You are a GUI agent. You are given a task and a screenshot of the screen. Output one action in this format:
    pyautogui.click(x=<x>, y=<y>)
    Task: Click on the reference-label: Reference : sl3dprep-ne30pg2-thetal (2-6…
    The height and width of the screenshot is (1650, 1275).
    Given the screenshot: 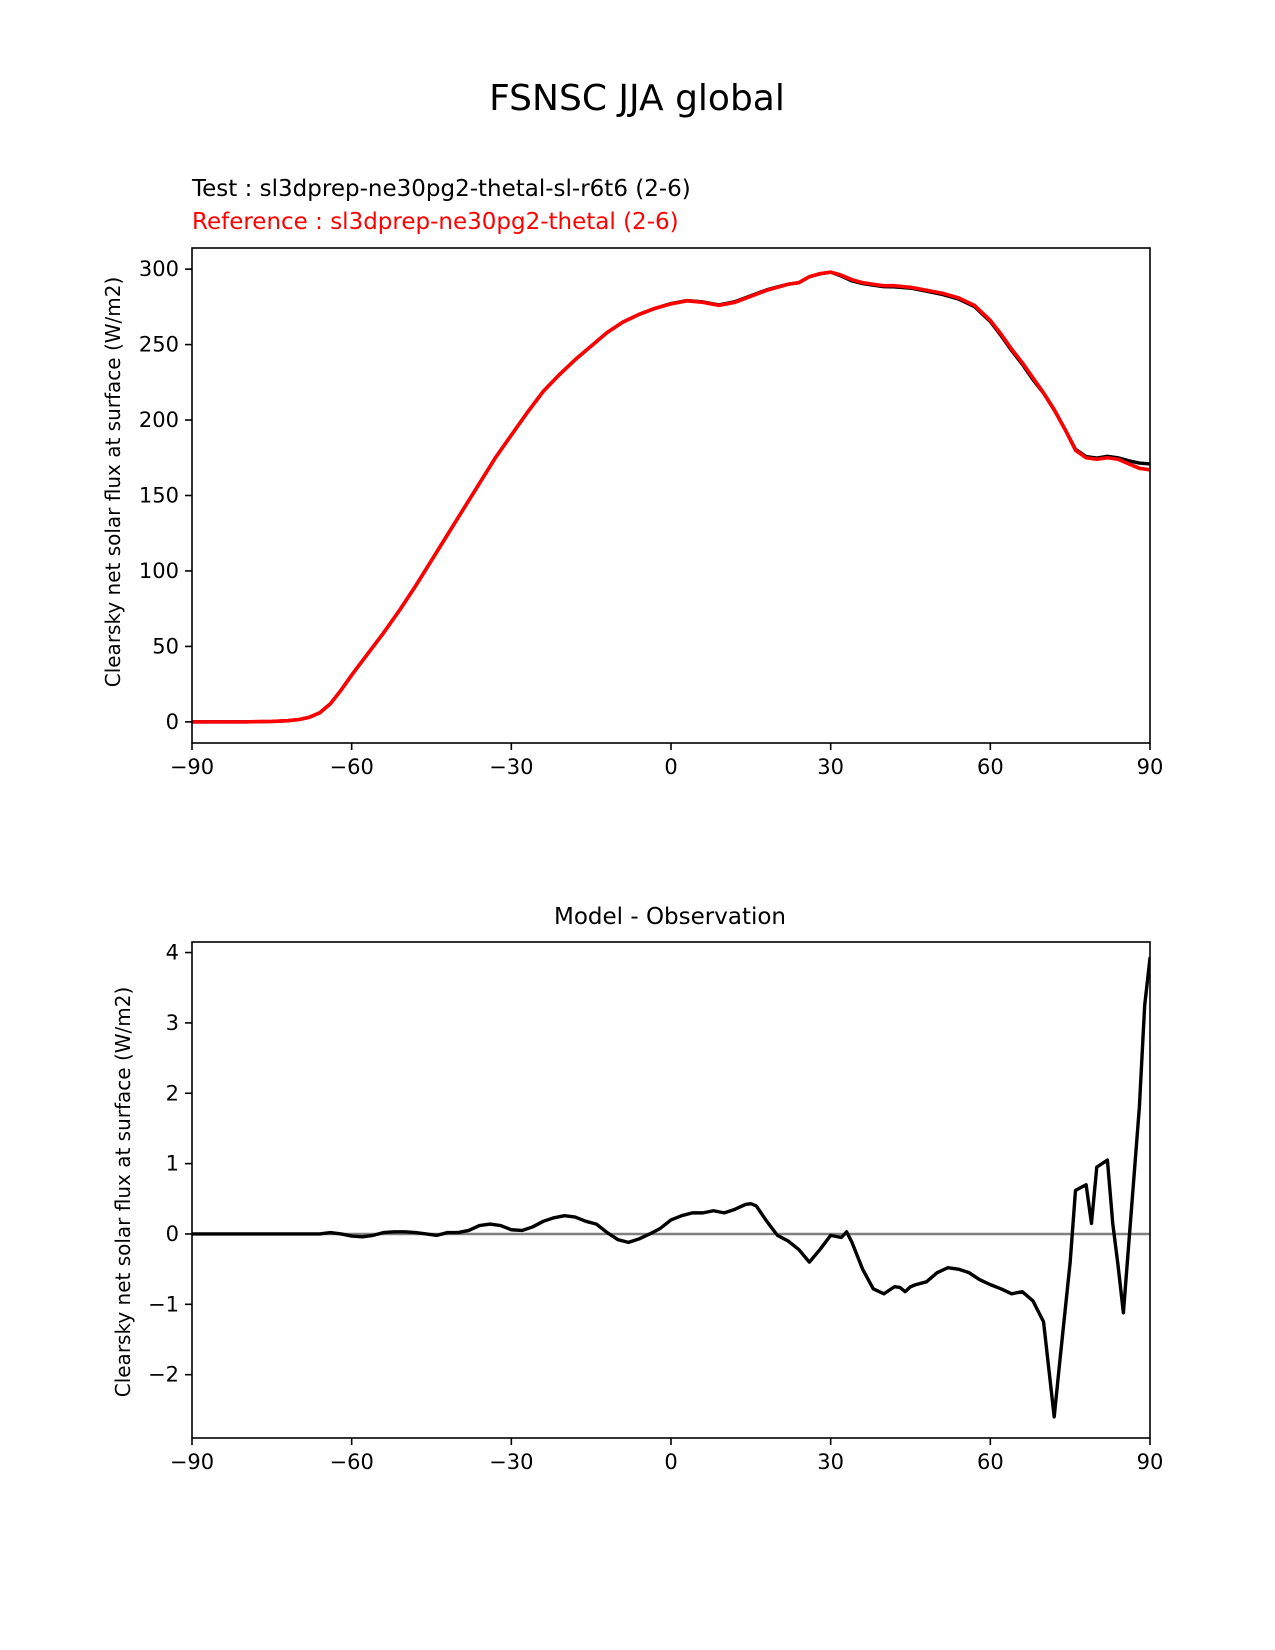 What is the action you would take?
    pyautogui.click(x=435, y=222)
    